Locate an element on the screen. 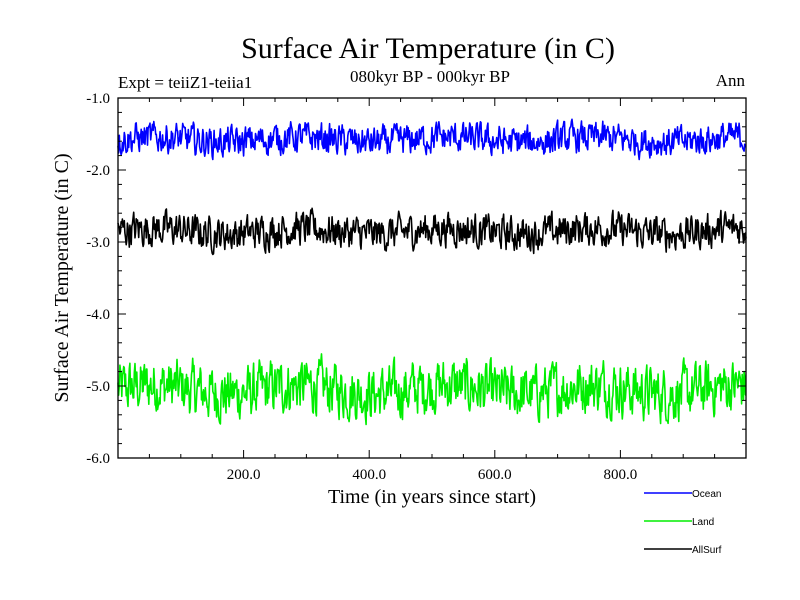 The height and width of the screenshot is (600, 800). season-label: Ann is located at coordinates (731, 80).